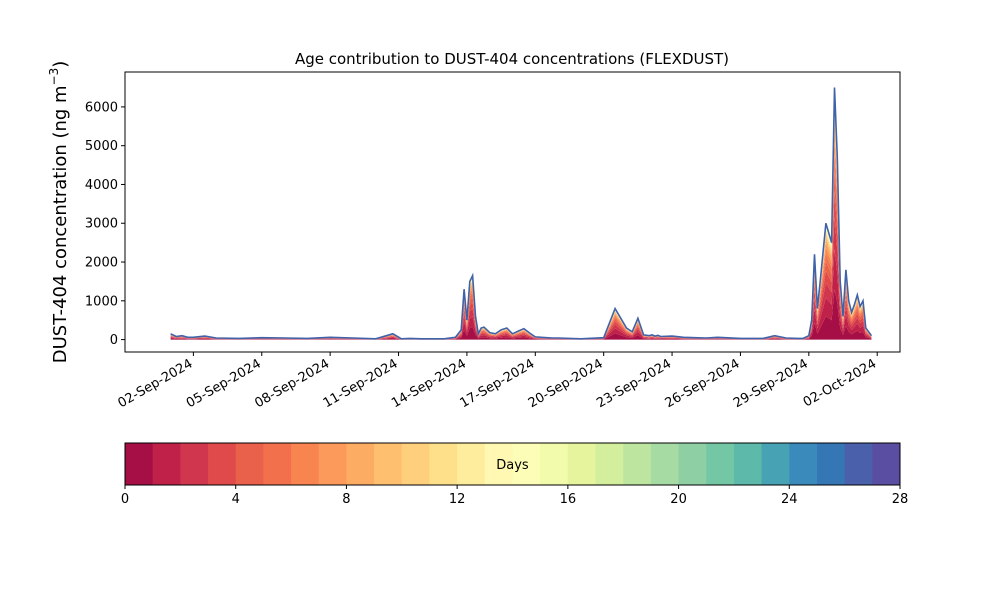 The height and width of the screenshot is (600, 1000). What do you see at coordinates (703, 383) in the screenshot?
I see `x-tick-label-26-Sep-2024: 26-Sep-2024` at bounding box center [703, 383].